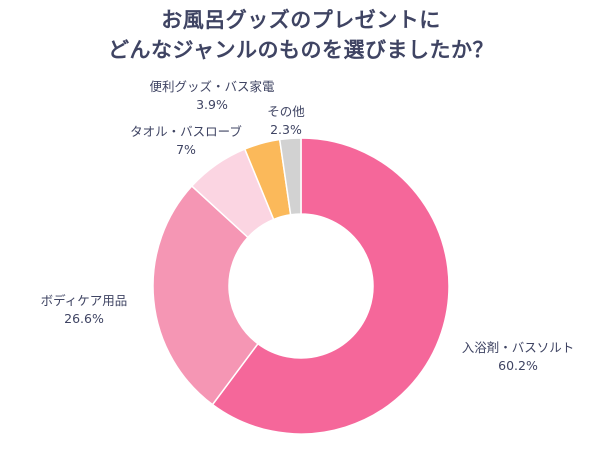 This screenshot has height=451, width=602. Describe the element at coordinates (286, 129) in the screenshot. I see `slice-value-other: 2.3%` at that location.